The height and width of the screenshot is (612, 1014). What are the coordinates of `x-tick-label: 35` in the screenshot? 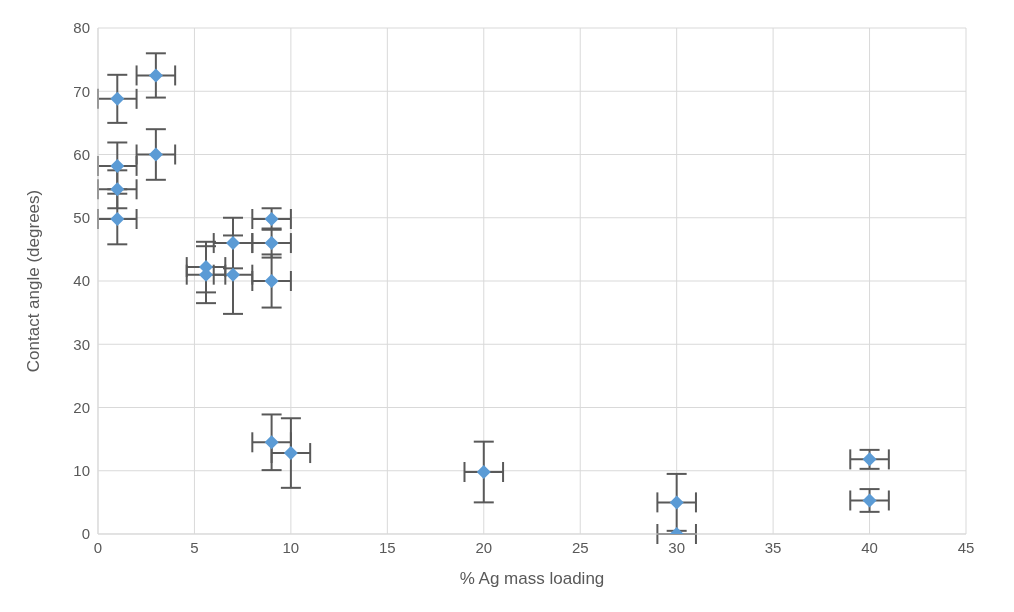 It's located at (773, 547).